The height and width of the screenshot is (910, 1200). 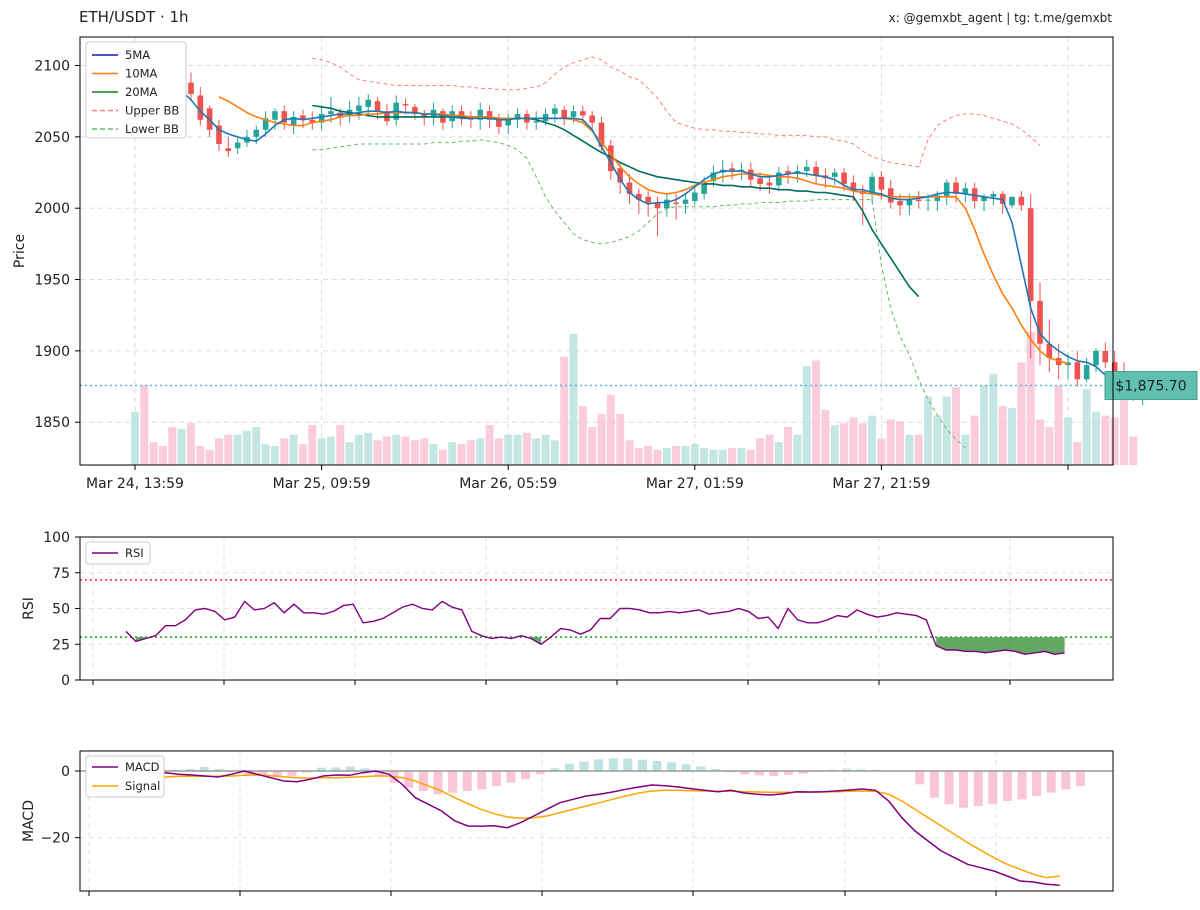 What do you see at coordinates (676, 112) in the screenshot?
I see `upper-bb-line` at bounding box center [676, 112].